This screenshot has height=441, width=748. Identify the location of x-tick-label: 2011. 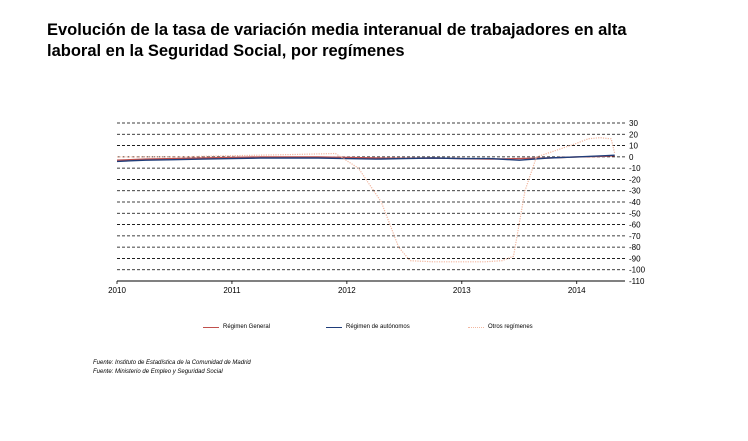
(232, 290).